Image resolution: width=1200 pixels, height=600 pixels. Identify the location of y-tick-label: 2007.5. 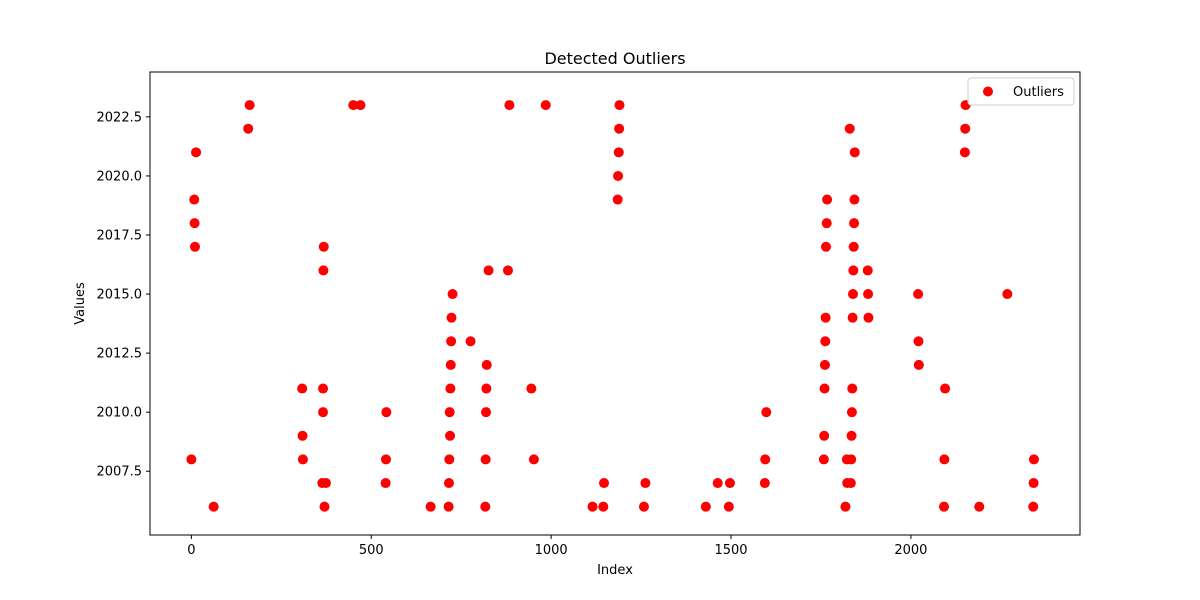
(120, 472).